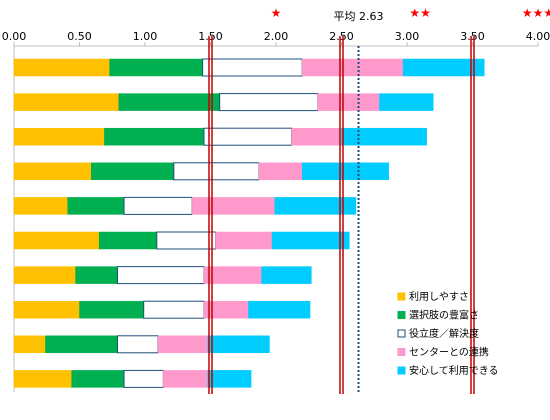 The image size is (550, 420). Describe the element at coordinates (52, 171) in the screenshot. I see `bar-segment-row4-series1` at that location.